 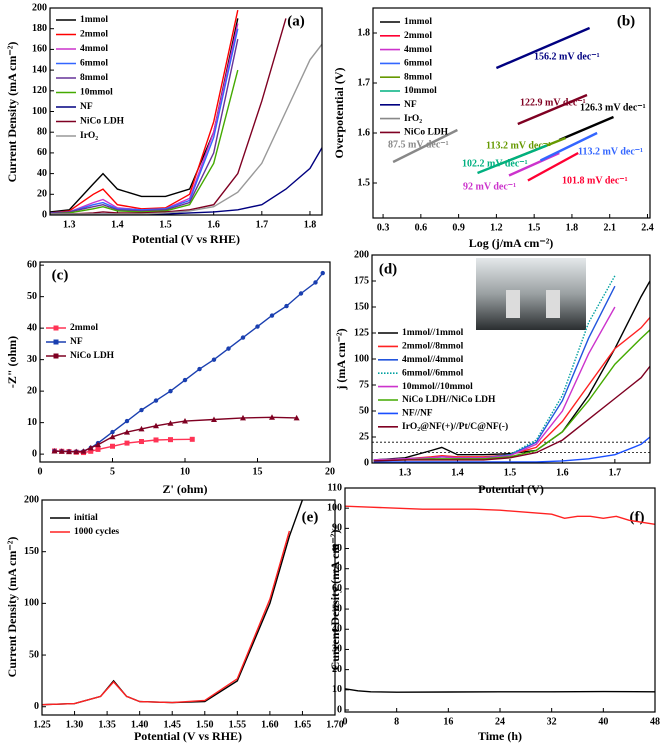 I want to click on slope-annotation: 122.9 mV dec⁻¹, so click(x=553, y=102).